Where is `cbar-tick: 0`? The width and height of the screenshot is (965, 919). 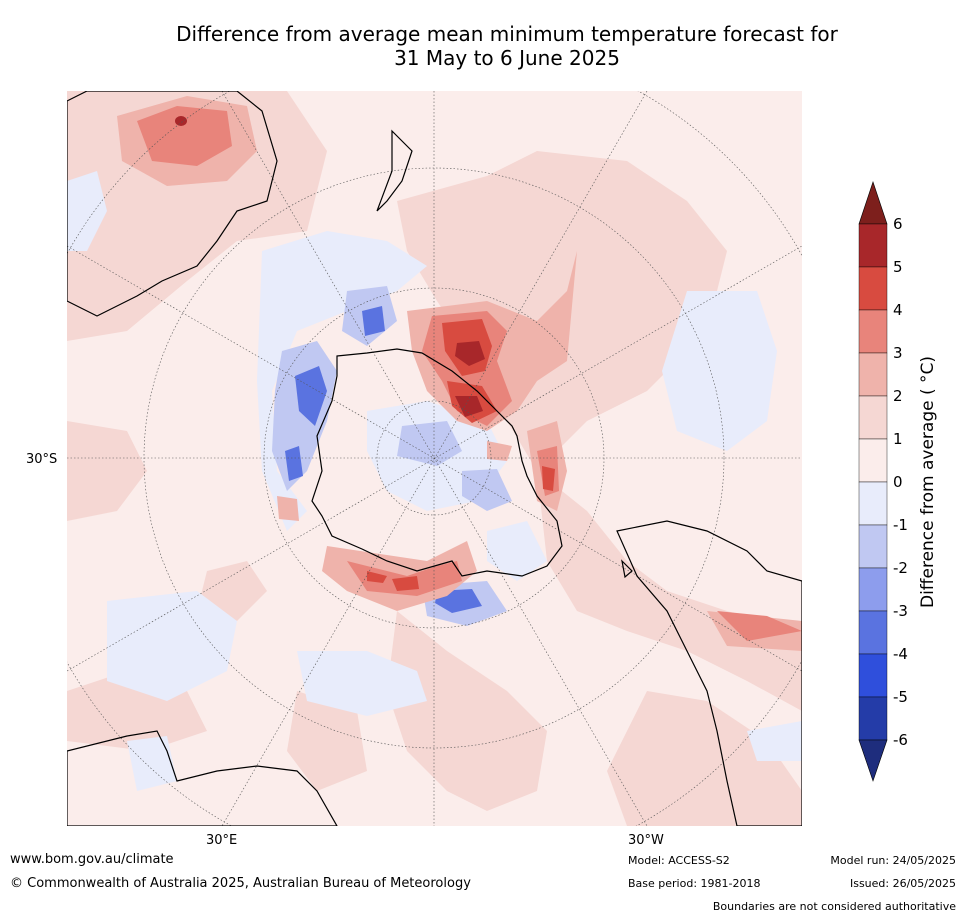 cbar-tick: 0 is located at coordinates (898, 482).